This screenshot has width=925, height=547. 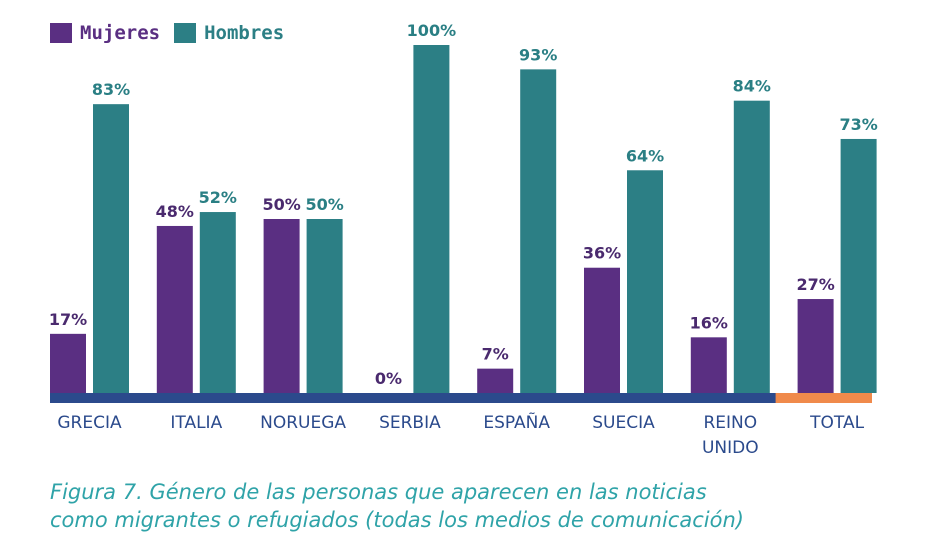 What do you see at coordinates (823, 398) in the screenshot?
I see `x-axis-baseline-total` at bounding box center [823, 398].